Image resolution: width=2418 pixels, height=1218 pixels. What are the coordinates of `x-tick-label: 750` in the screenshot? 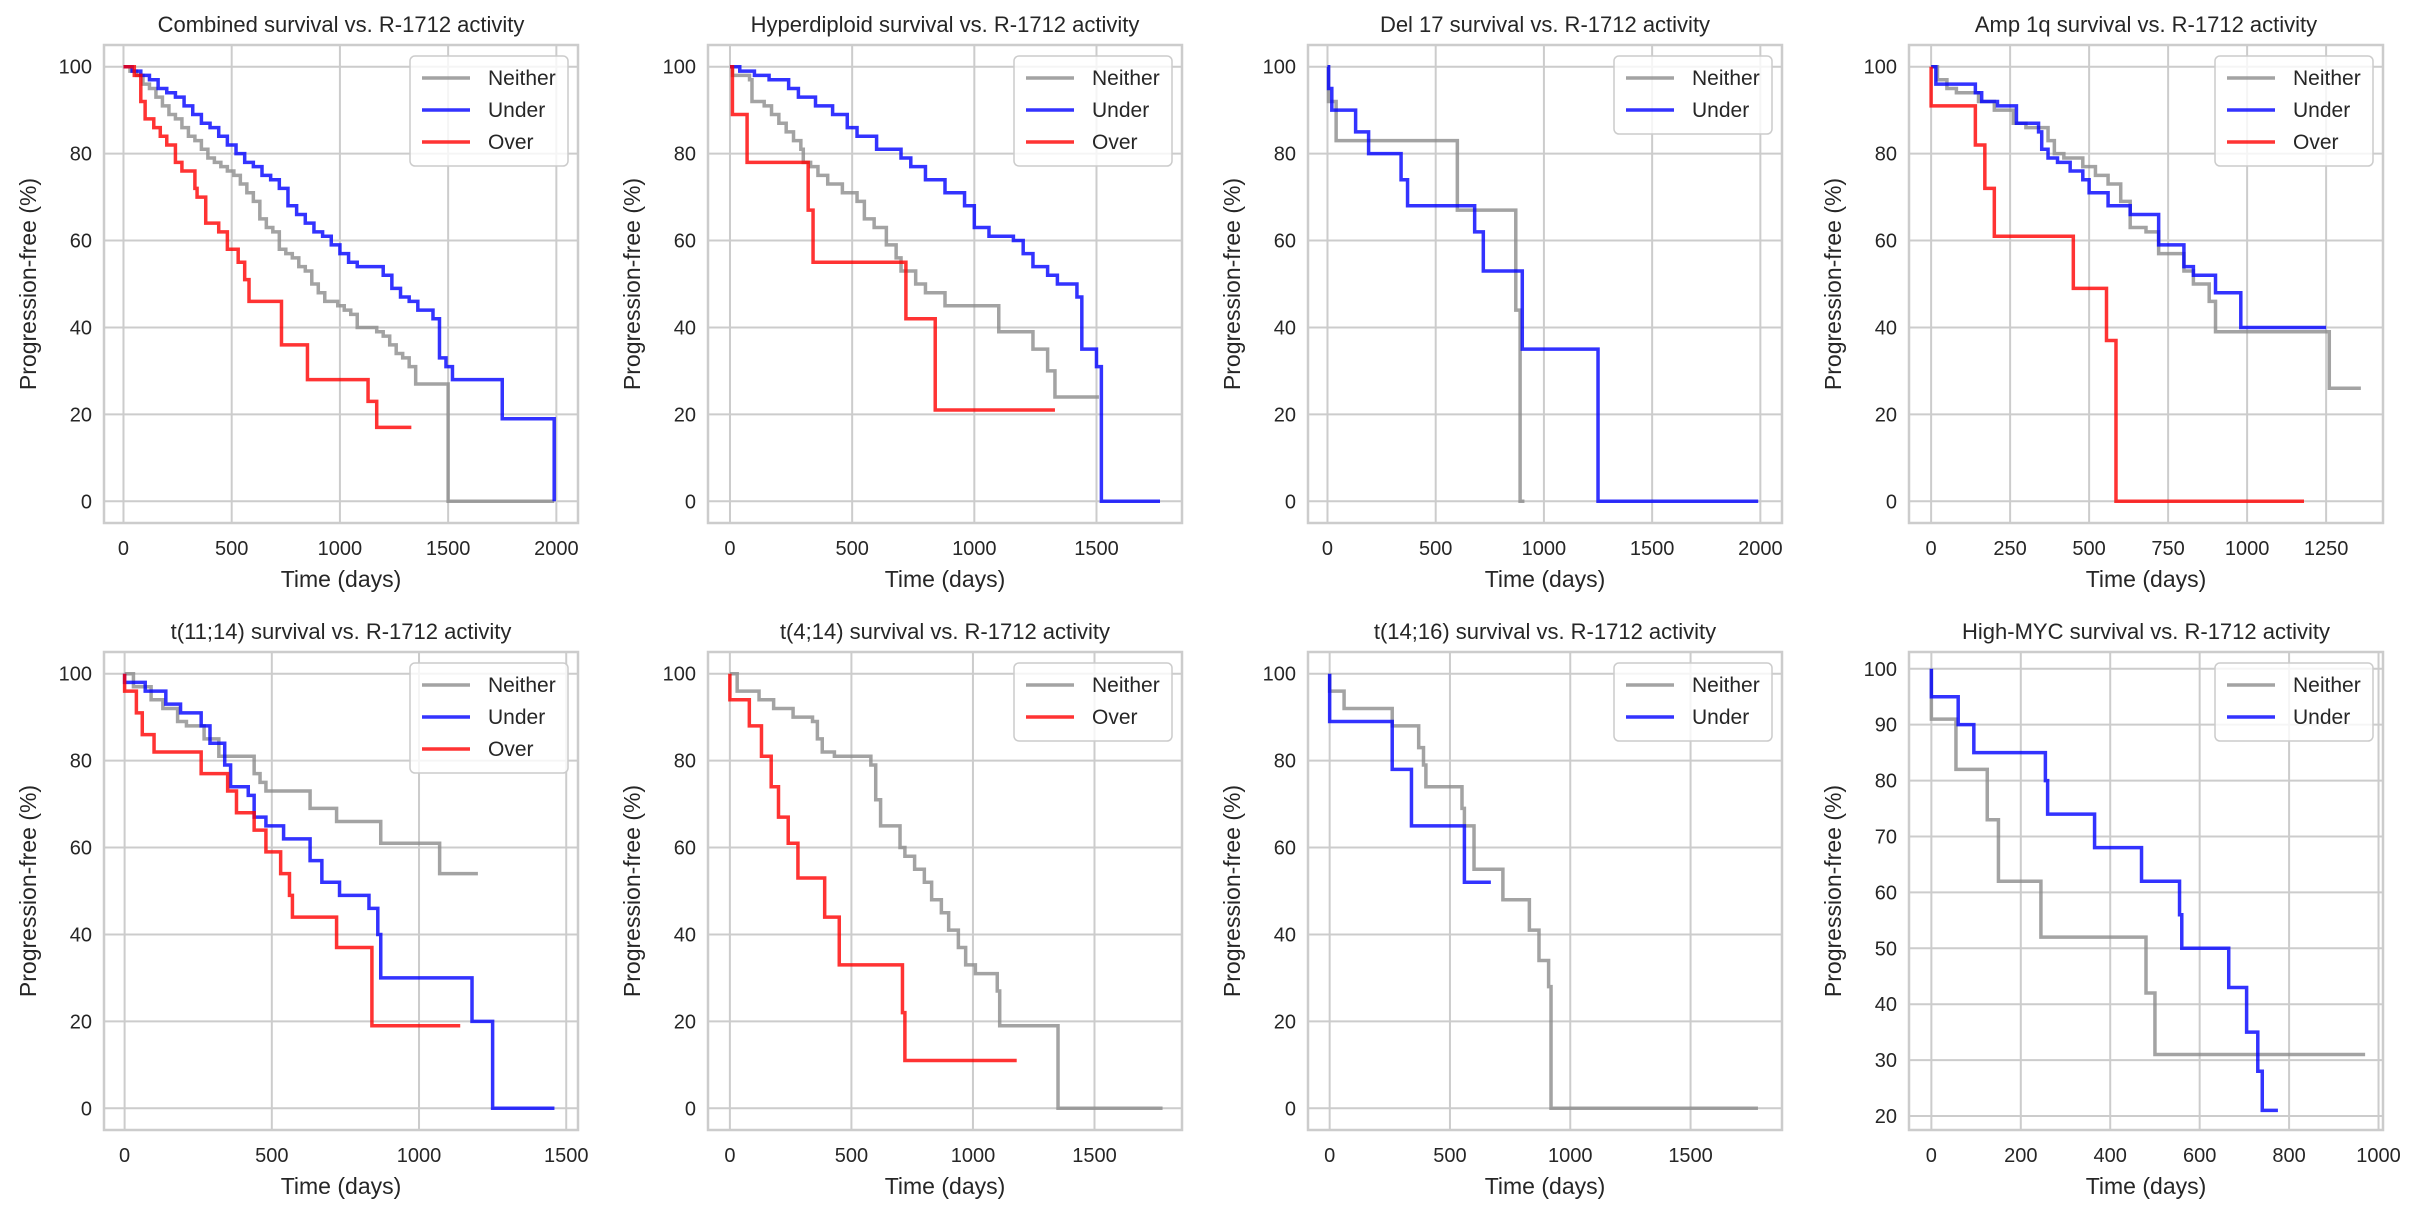 It's located at (2167, 549).